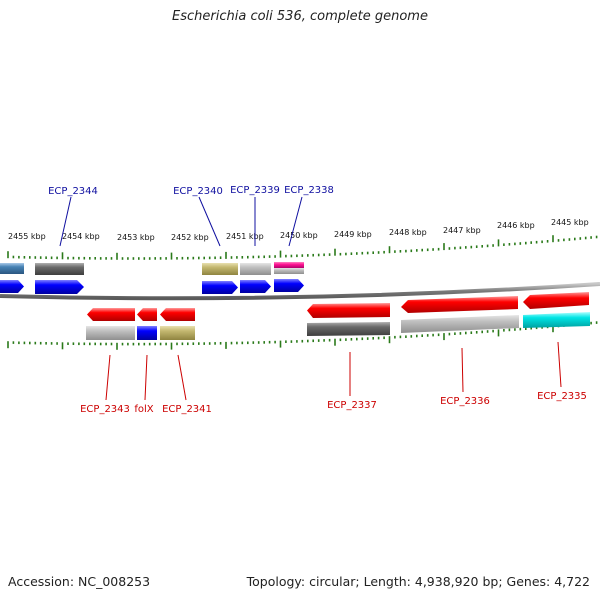  What do you see at coordinates (190, 237) in the screenshot?
I see `ruler-label: 2452 kbp` at bounding box center [190, 237].